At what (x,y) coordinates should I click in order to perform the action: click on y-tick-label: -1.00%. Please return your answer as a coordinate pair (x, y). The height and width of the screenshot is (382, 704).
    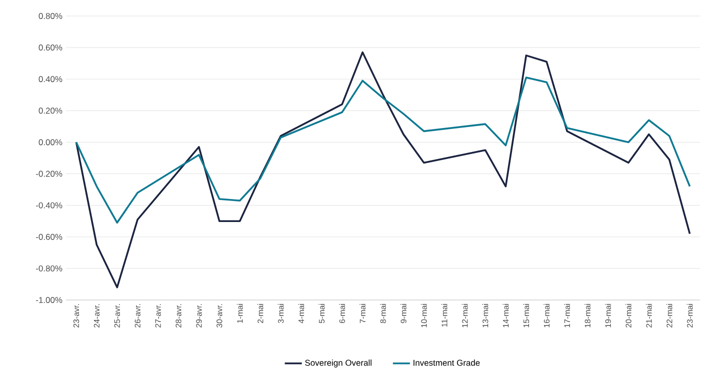
    Looking at the image, I should click on (49, 300).